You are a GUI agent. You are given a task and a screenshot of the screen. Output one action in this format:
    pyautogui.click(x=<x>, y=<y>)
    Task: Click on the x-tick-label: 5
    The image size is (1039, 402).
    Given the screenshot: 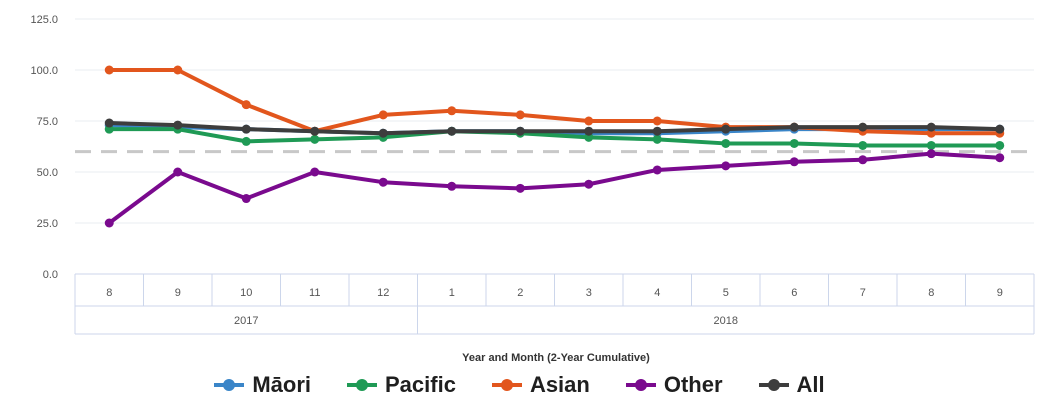 What is the action you would take?
    pyautogui.click(x=726, y=293)
    